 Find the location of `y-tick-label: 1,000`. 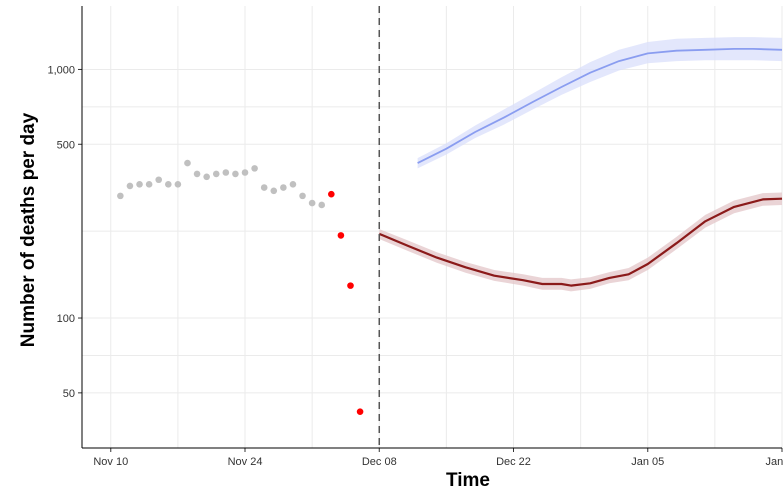

y-tick-label: 1,000 is located at coordinates (61, 70).